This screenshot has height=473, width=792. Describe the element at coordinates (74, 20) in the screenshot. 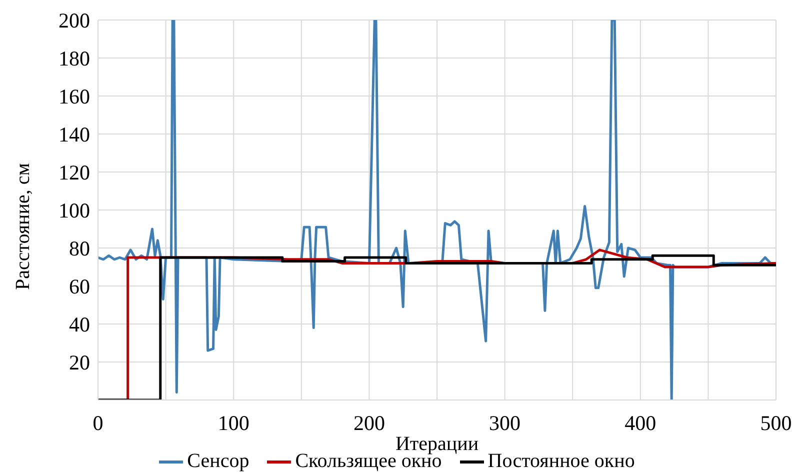

I see `y-tick-label: 200` at that location.